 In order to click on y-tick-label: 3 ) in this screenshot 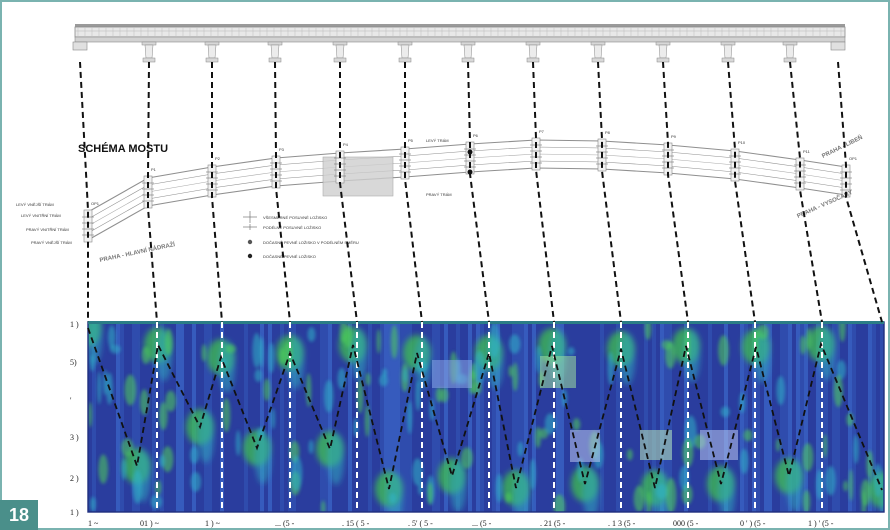, I will do `click(74, 437)`.